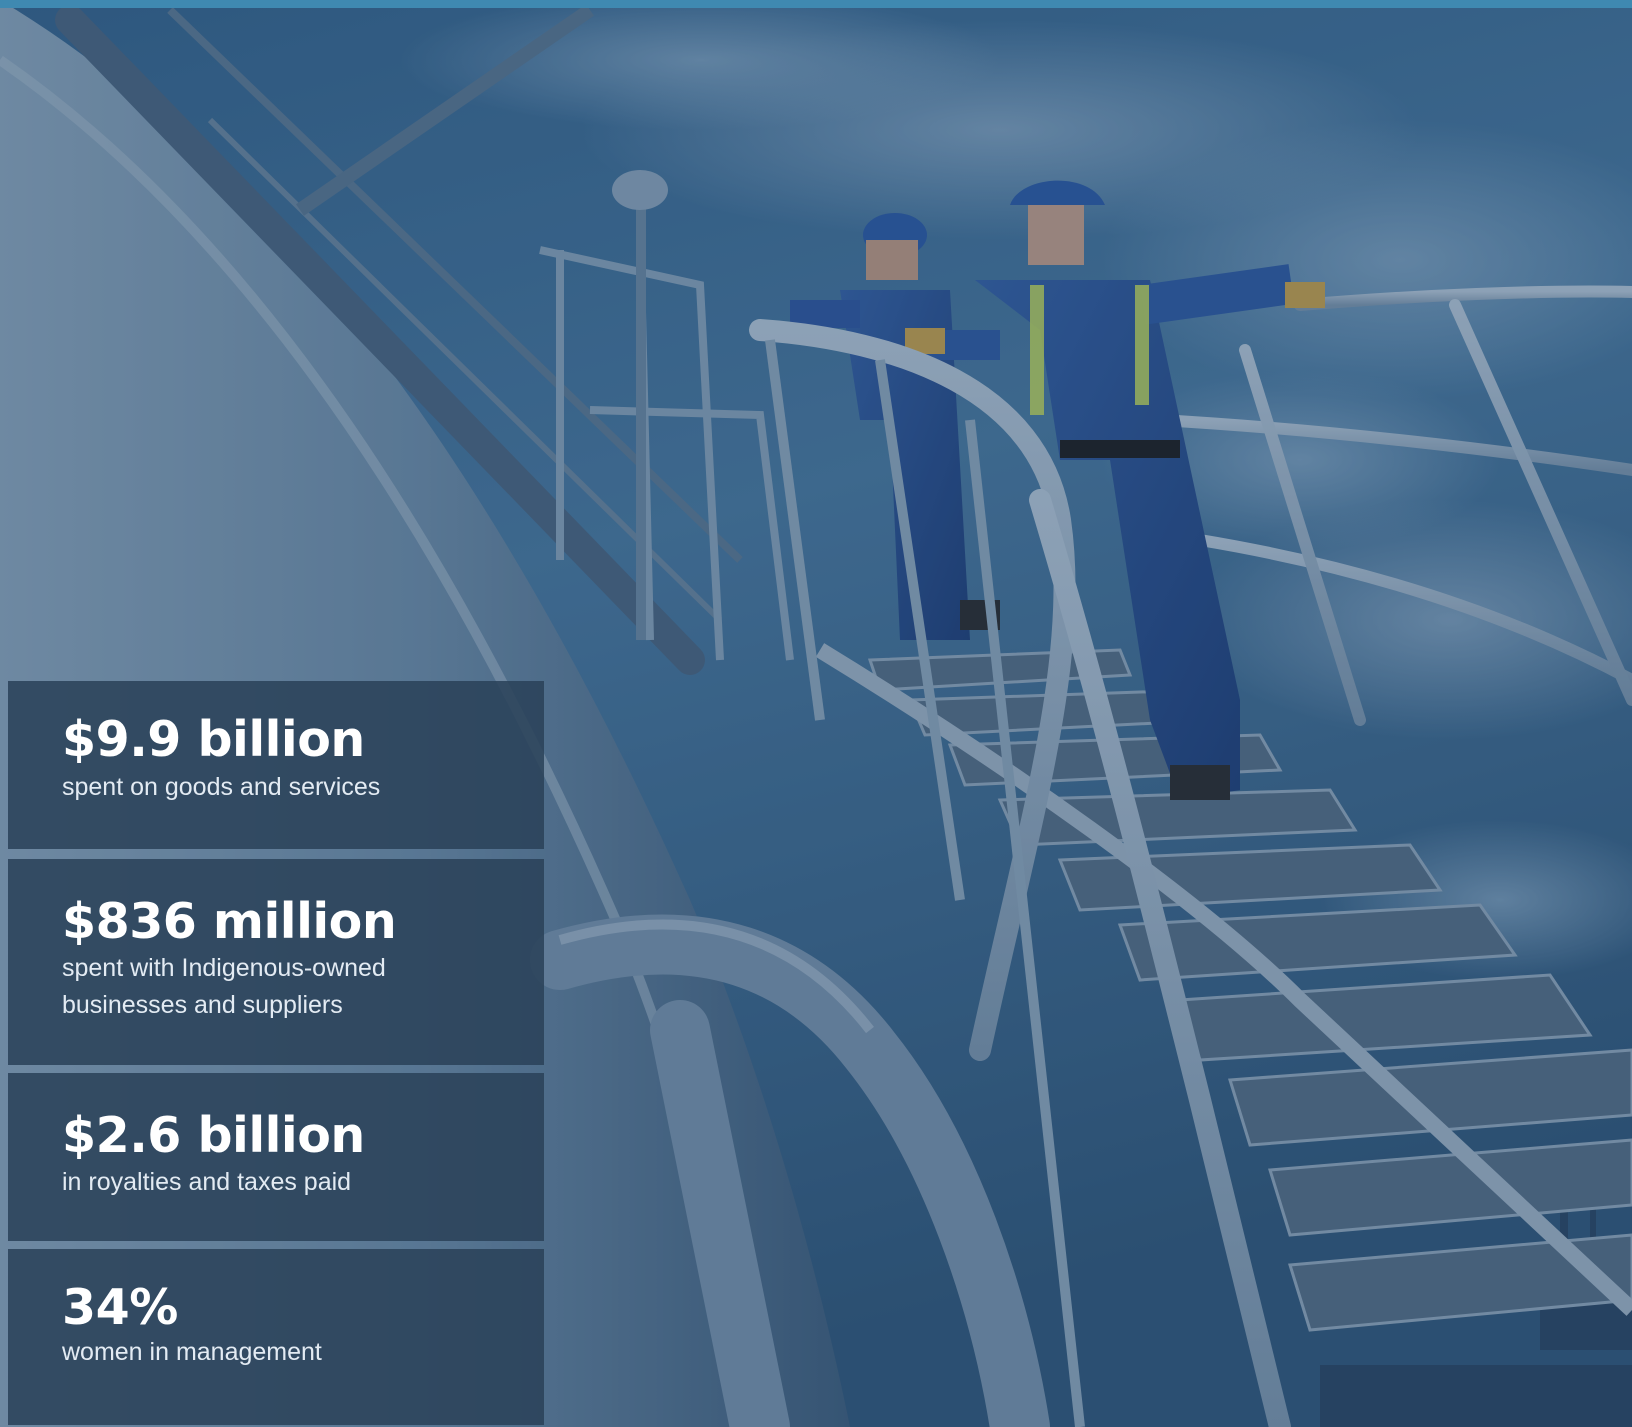 The height and width of the screenshot is (1427, 1632). I want to click on stat-card-goods-services: $9.9 billion spent on goods and services, so click(276, 765).